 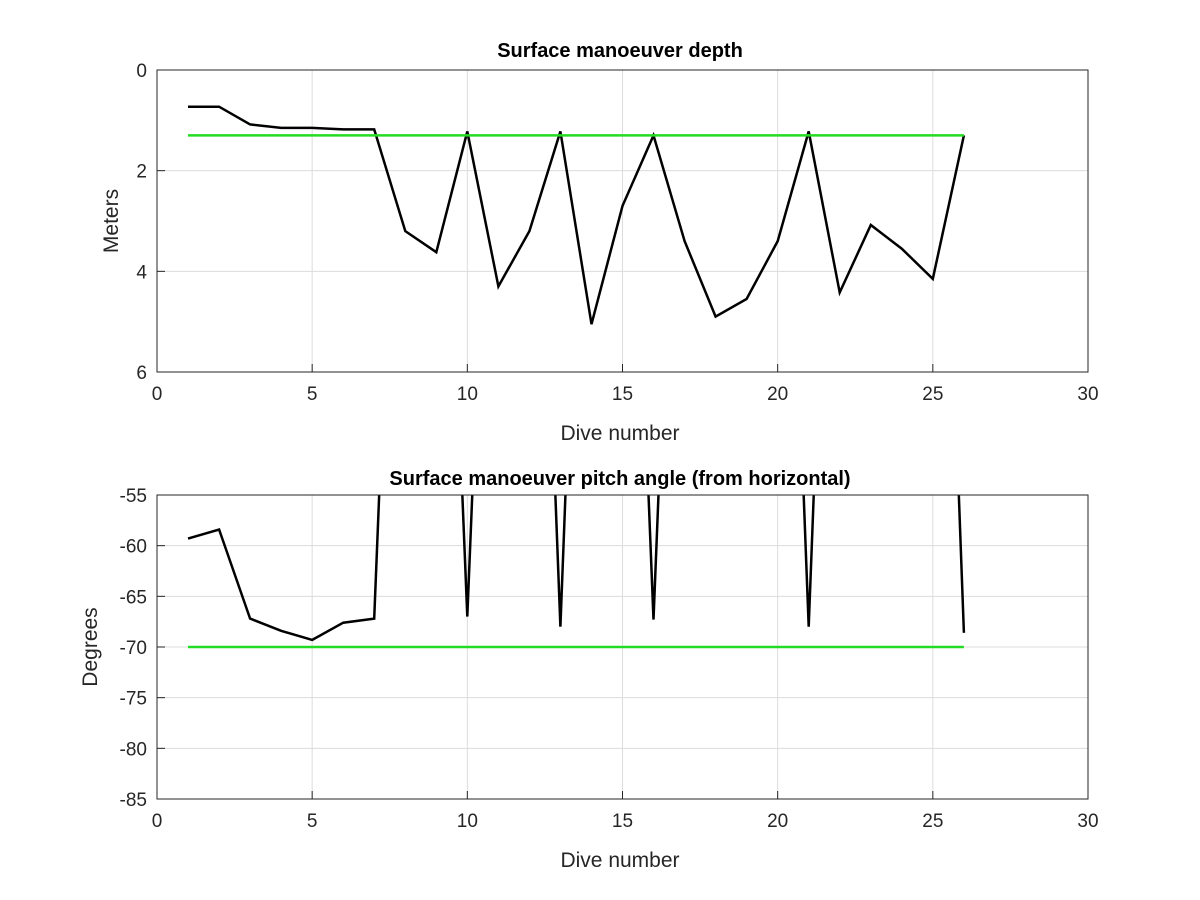 I want to click on y-tick-label: 0, so click(x=141, y=71).